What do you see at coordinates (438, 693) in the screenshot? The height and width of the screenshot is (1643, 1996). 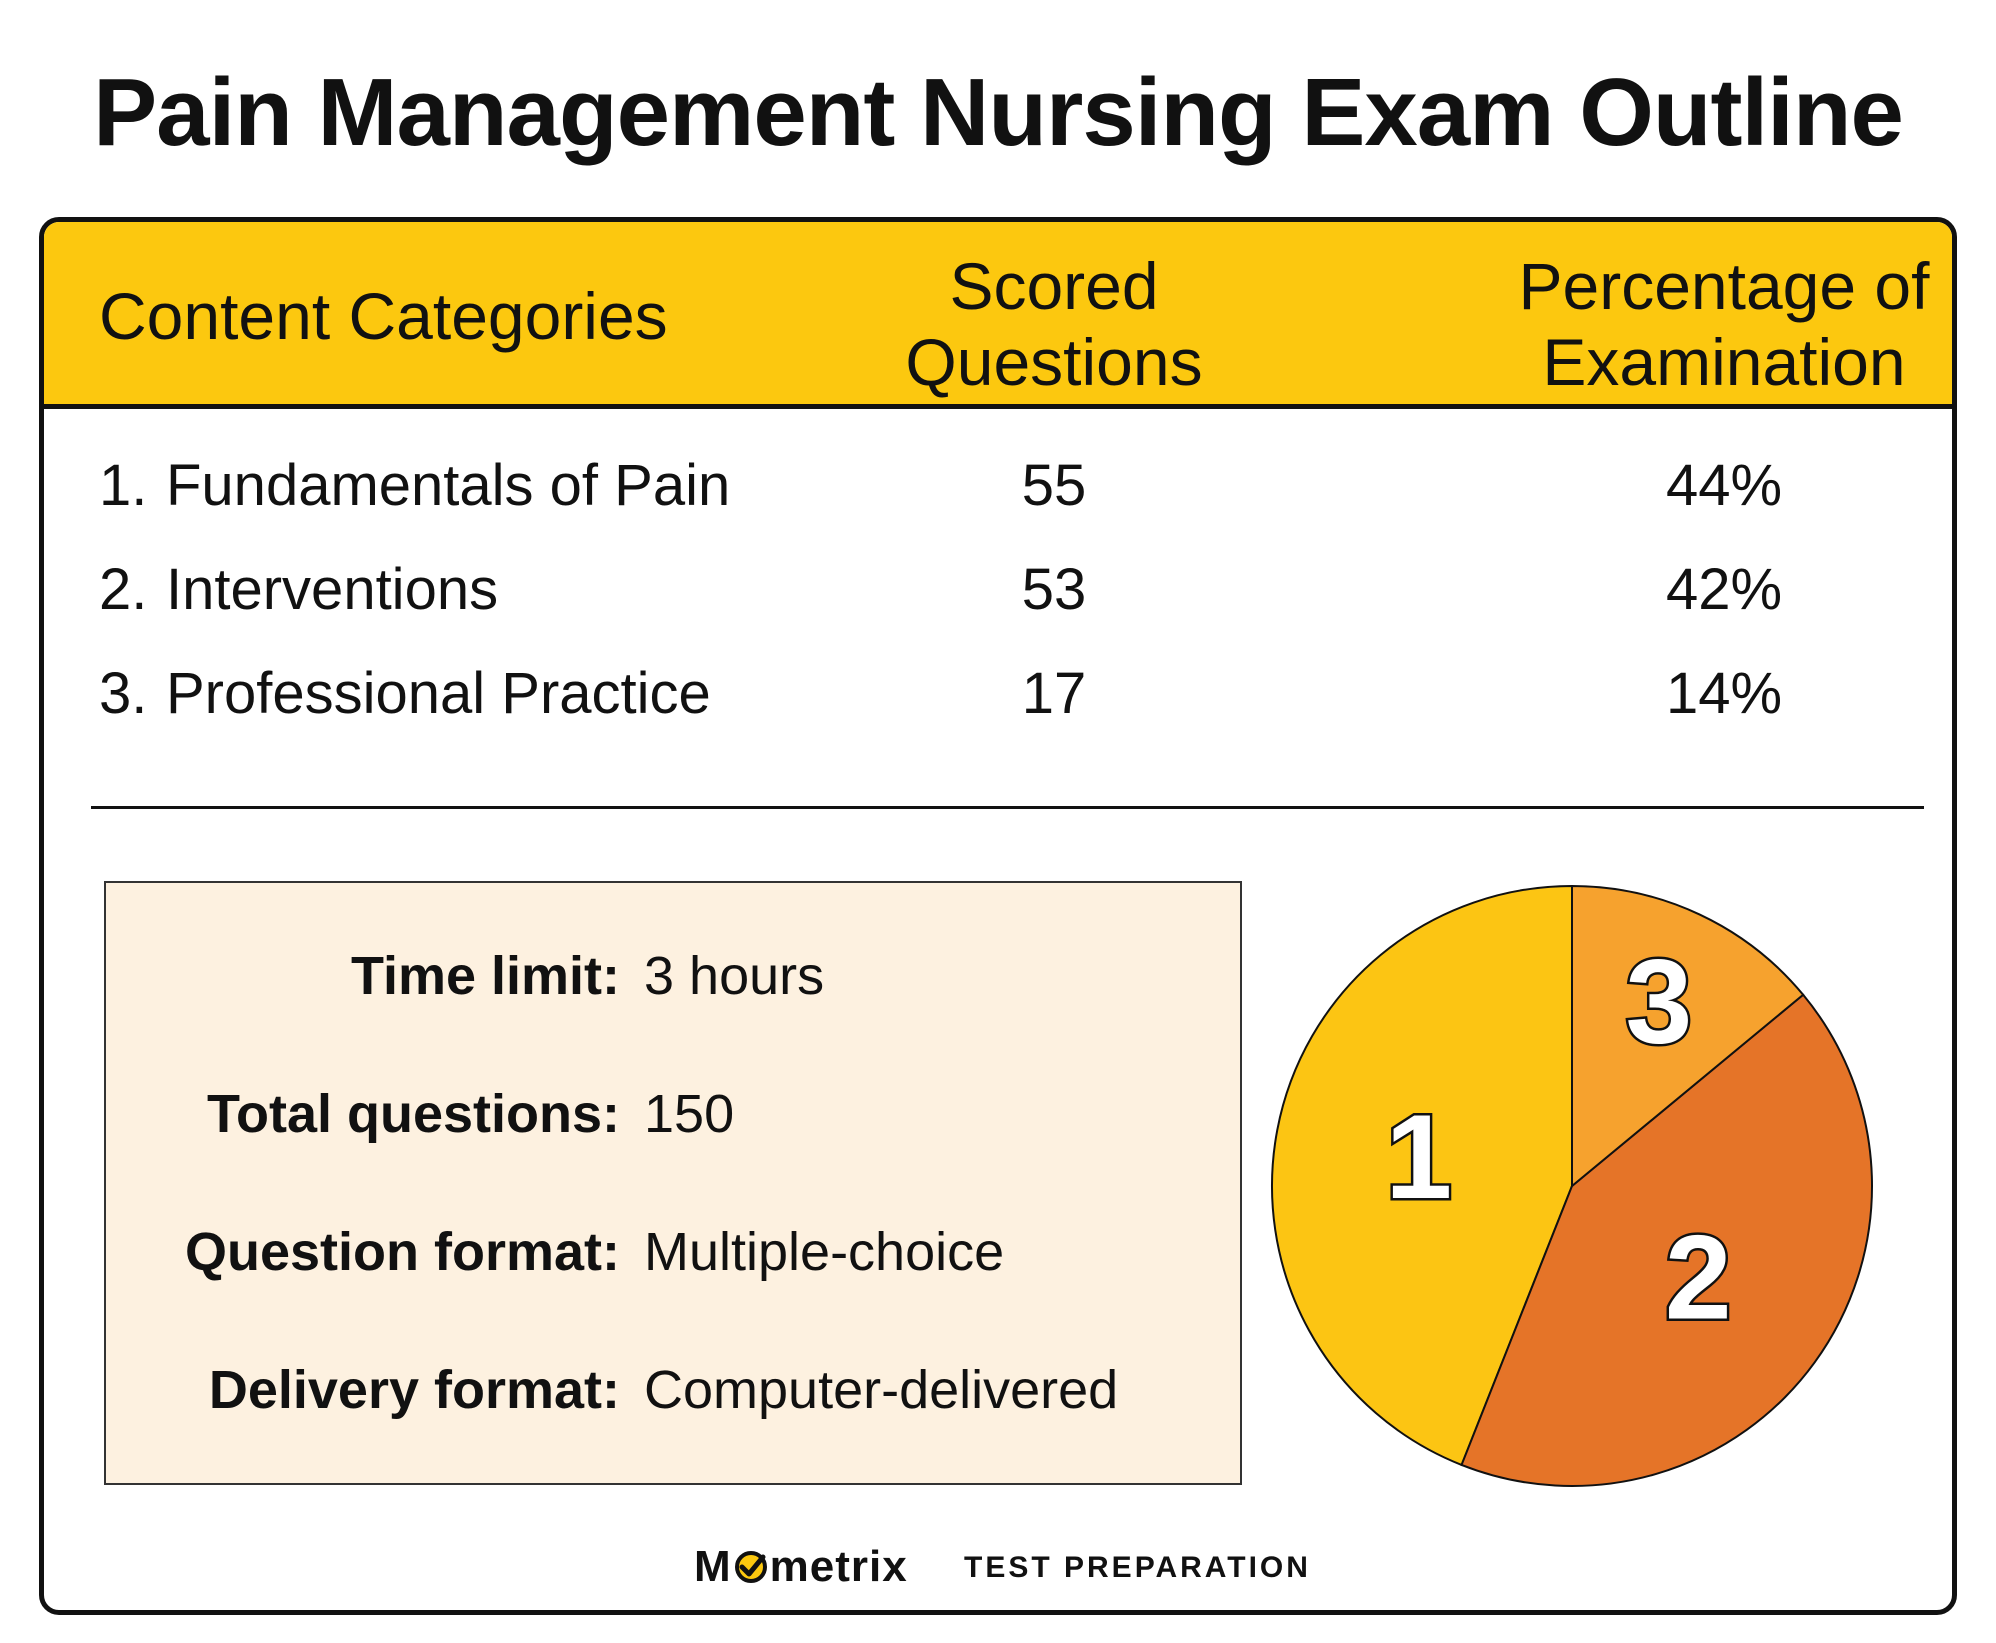 I see `row-category: Professional Practice` at bounding box center [438, 693].